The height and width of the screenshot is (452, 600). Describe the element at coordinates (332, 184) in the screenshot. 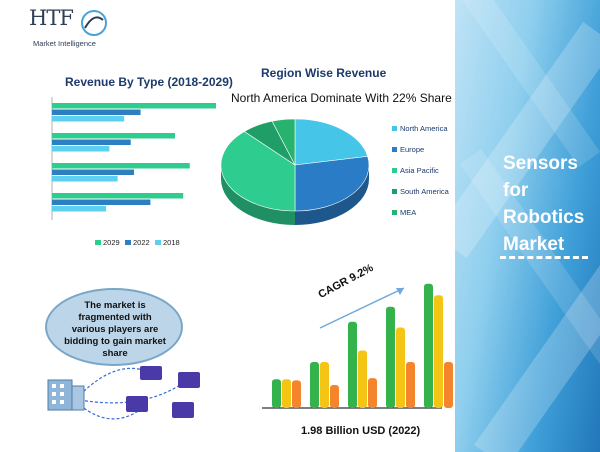

I see `pie-slice-europe` at that location.